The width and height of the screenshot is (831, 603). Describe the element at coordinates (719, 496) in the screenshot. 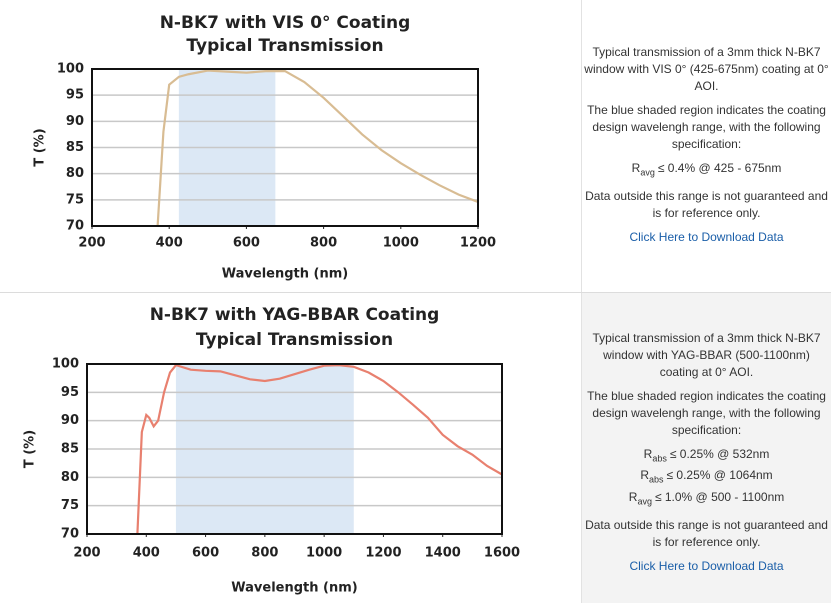

I see `spec-text: ≤ 1.0% @ 500 - 1100nm` at that location.